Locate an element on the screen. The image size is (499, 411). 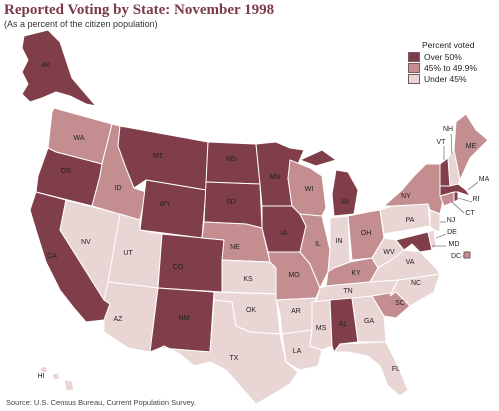
svg-text: NM is located at coordinates (184, 318).